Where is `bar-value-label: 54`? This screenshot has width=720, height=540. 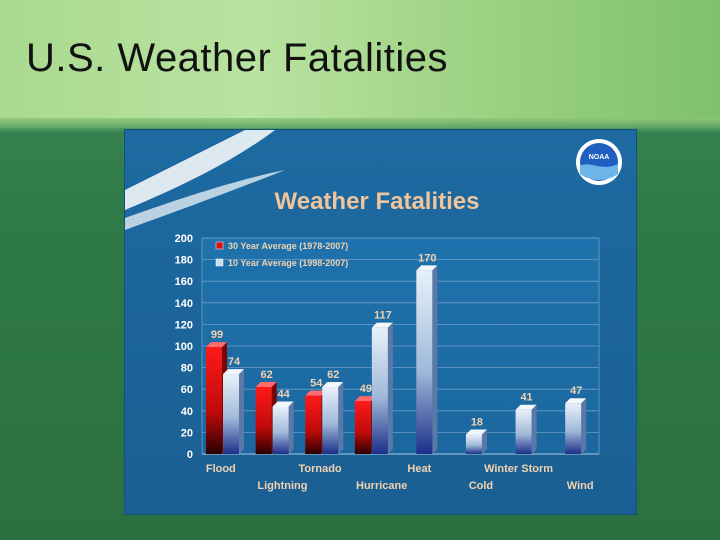
bar-value-label: 54 is located at coordinates (316, 384).